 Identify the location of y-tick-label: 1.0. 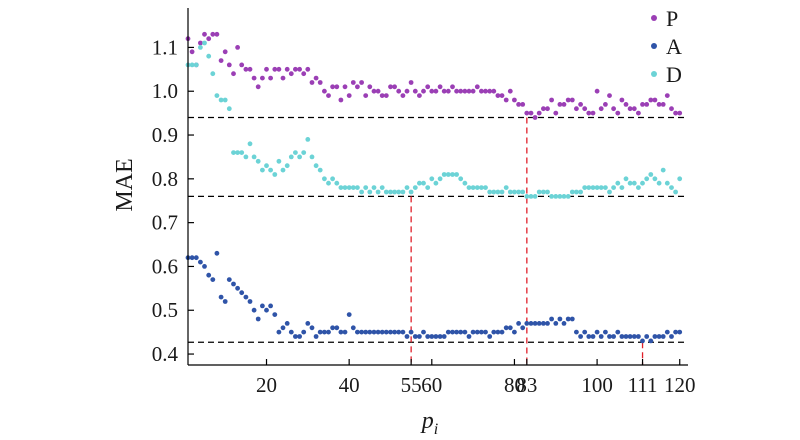
(165, 91).